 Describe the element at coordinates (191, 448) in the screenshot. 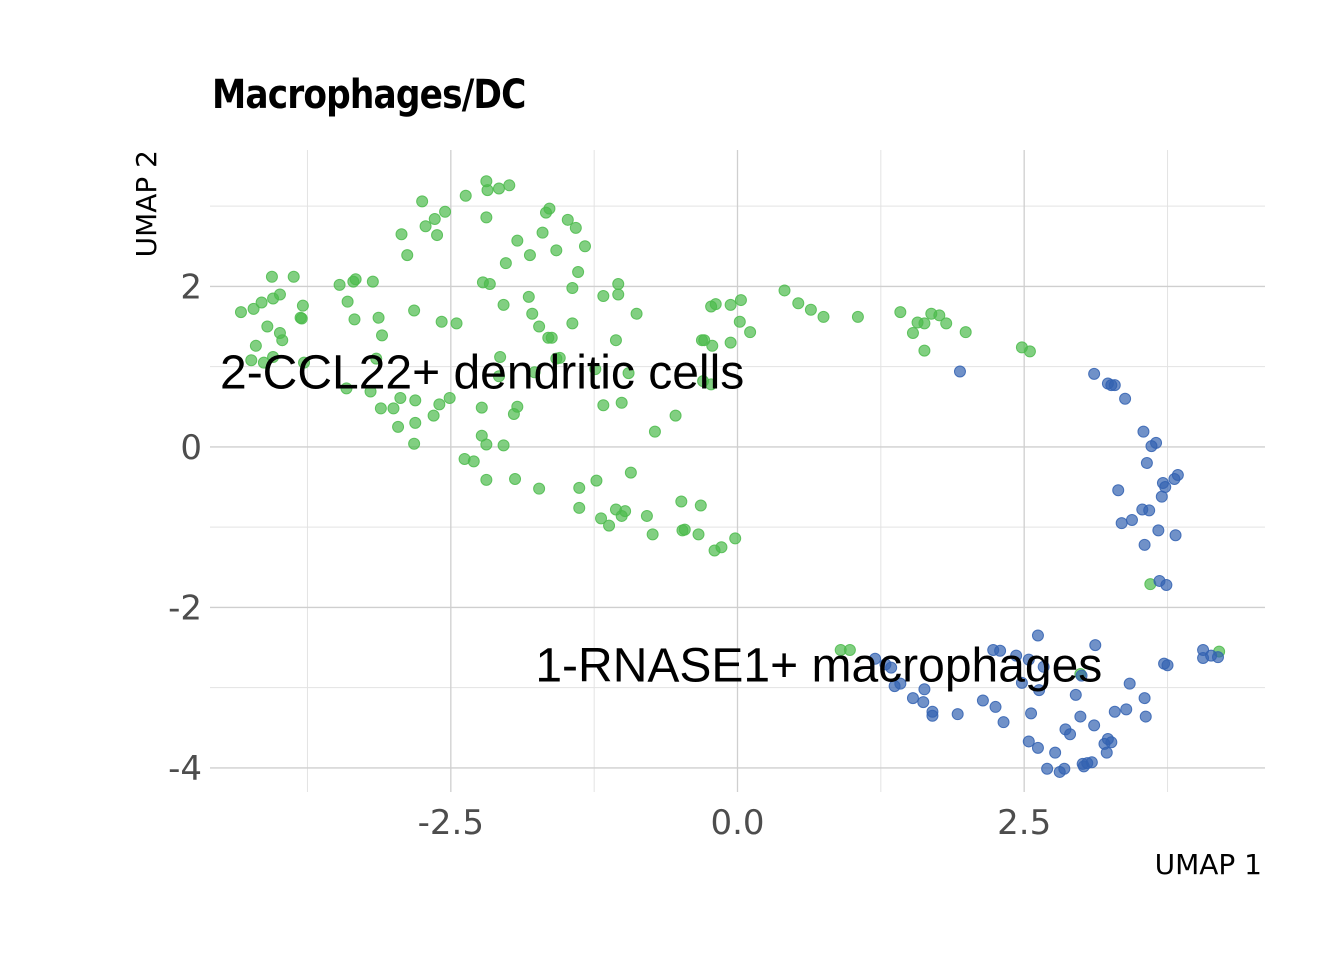

I see `y-tick-label: 0` at that location.